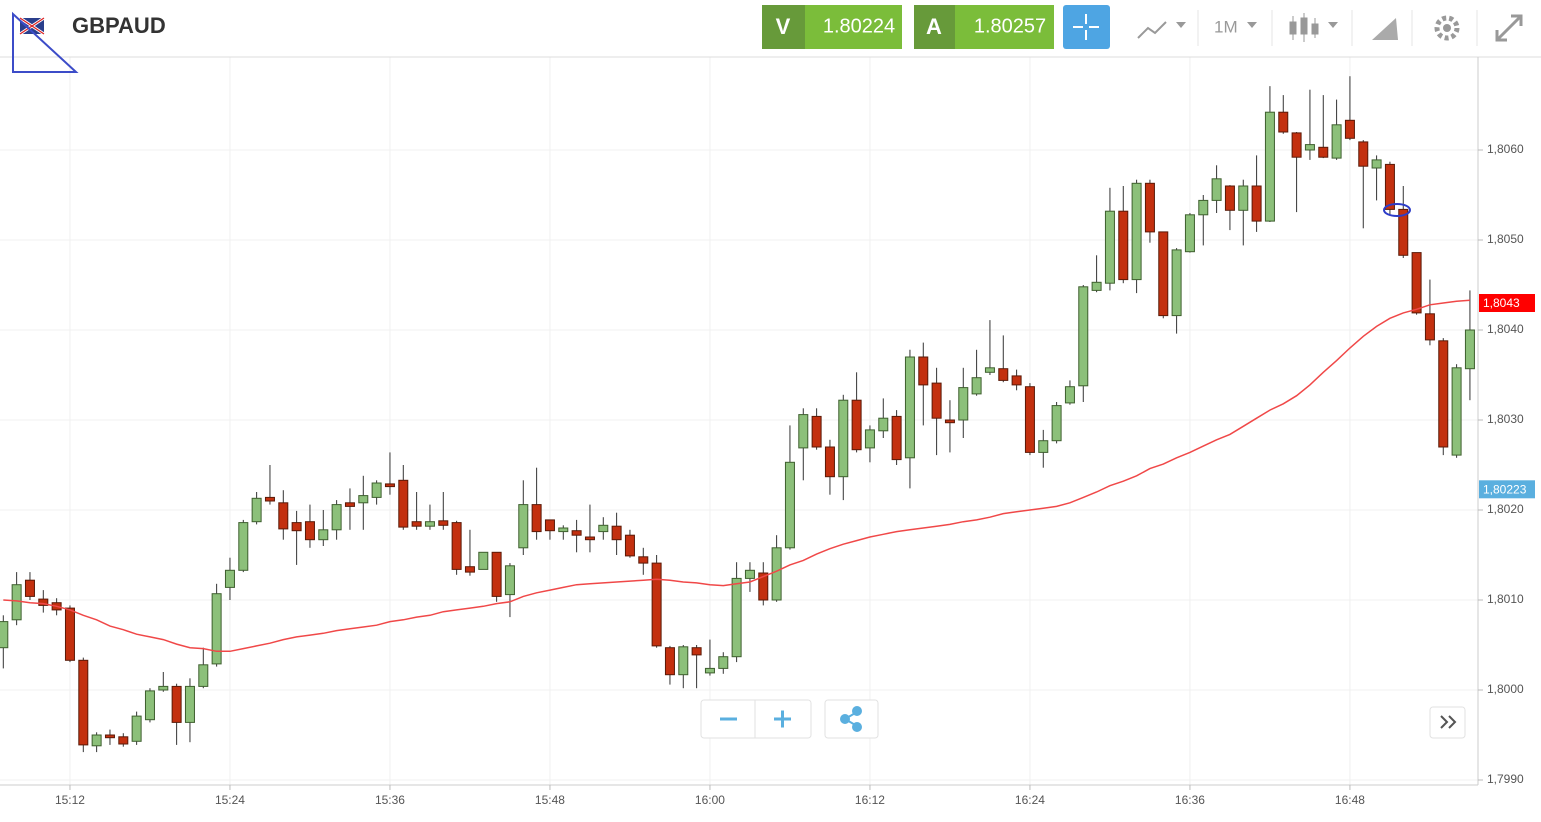 The image size is (1541, 822). Describe the element at coordinates (1304, 27) in the screenshot. I see `candle-icon` at that location.